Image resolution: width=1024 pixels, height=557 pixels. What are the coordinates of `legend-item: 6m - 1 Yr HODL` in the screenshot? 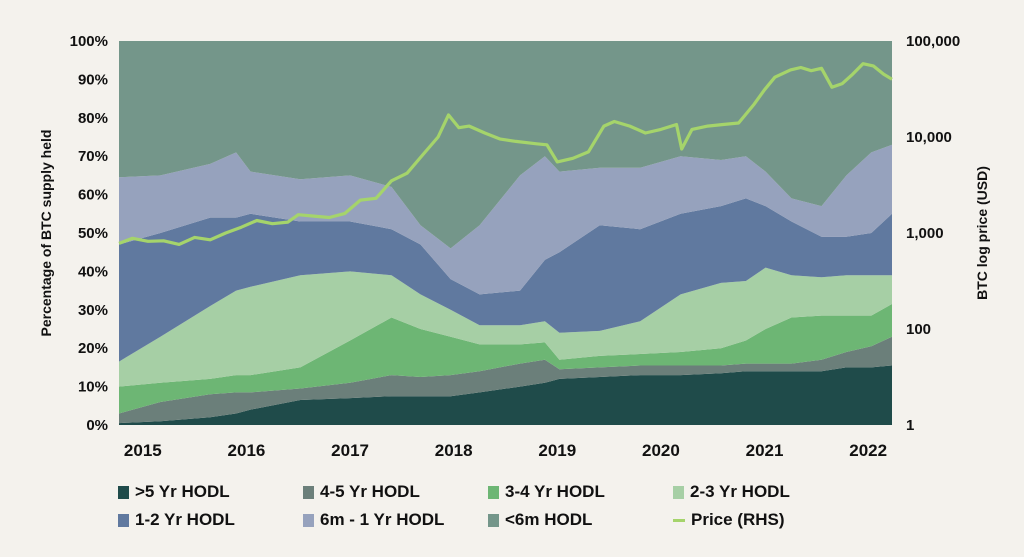 It's located at (395, 520).